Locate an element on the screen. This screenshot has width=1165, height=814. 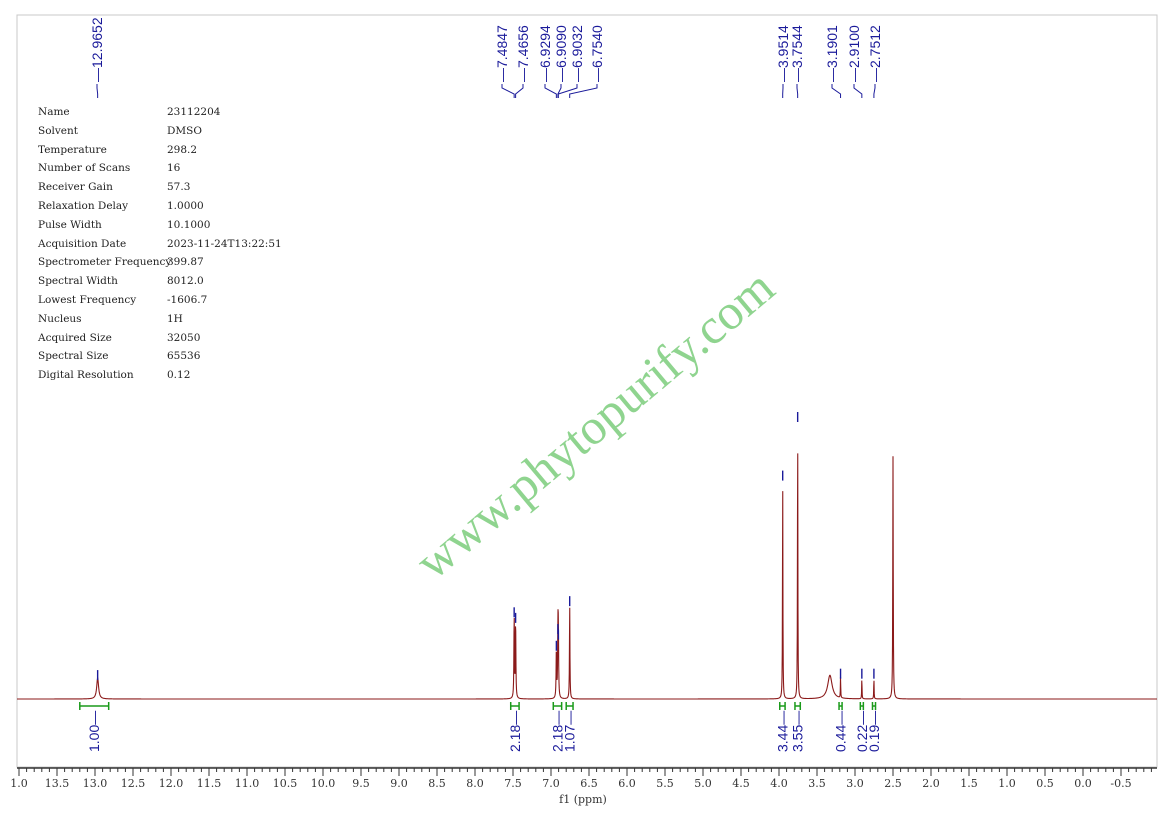
x-tick-label: 6.5 is located at coordinates (589, 783).